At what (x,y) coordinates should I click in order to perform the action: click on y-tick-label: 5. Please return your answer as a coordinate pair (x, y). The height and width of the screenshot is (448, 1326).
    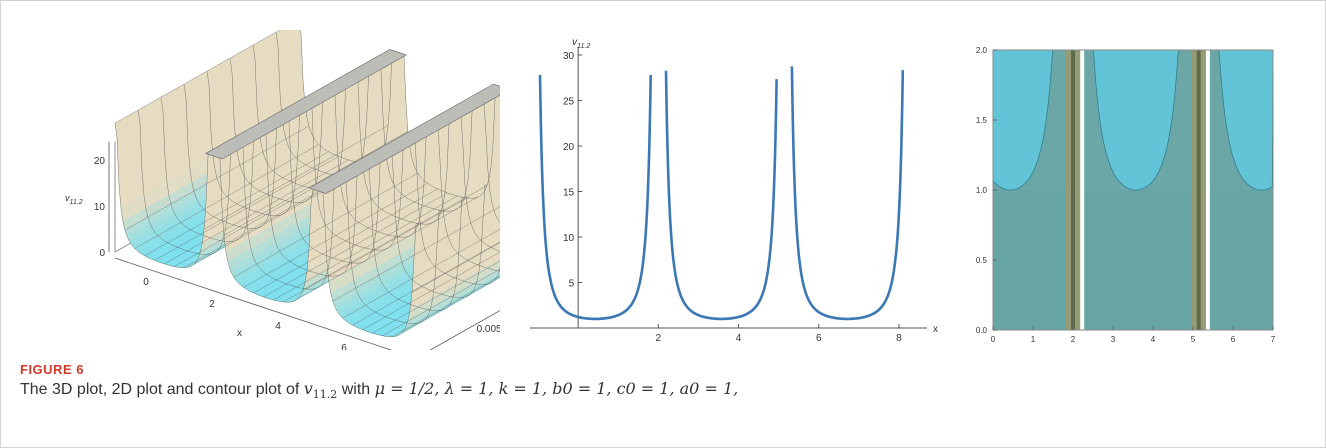
    Looking at the image, I should click on (572, 284).